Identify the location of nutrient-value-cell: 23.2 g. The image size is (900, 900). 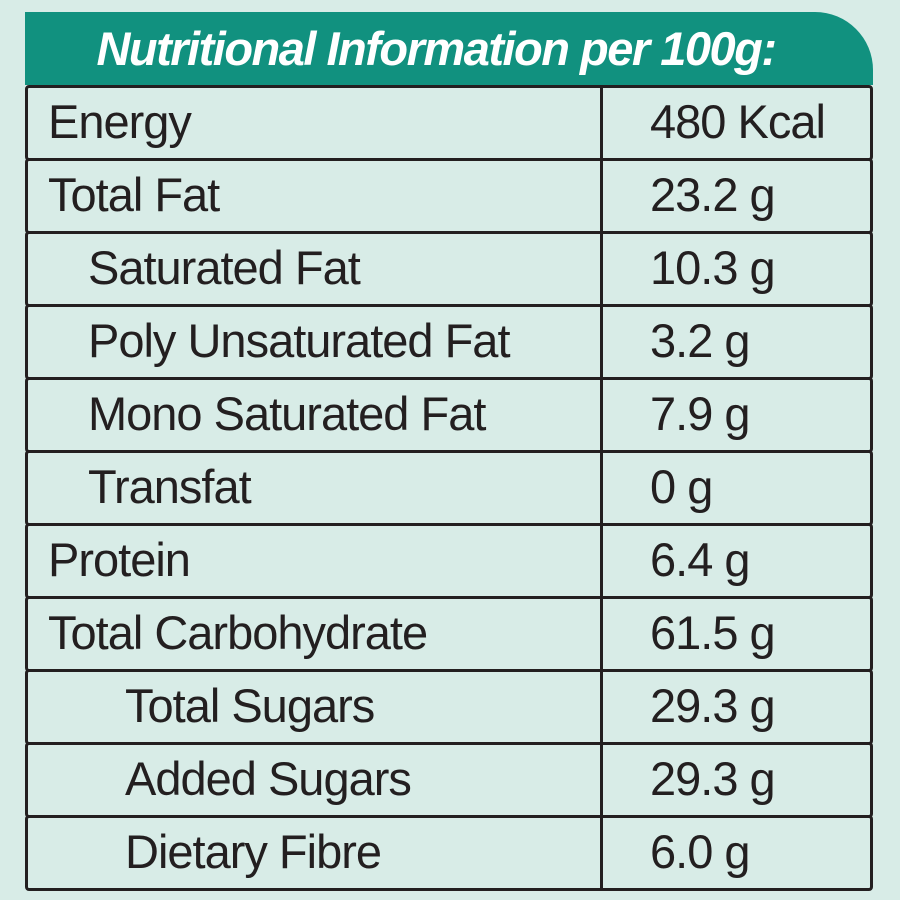
(735, 196).